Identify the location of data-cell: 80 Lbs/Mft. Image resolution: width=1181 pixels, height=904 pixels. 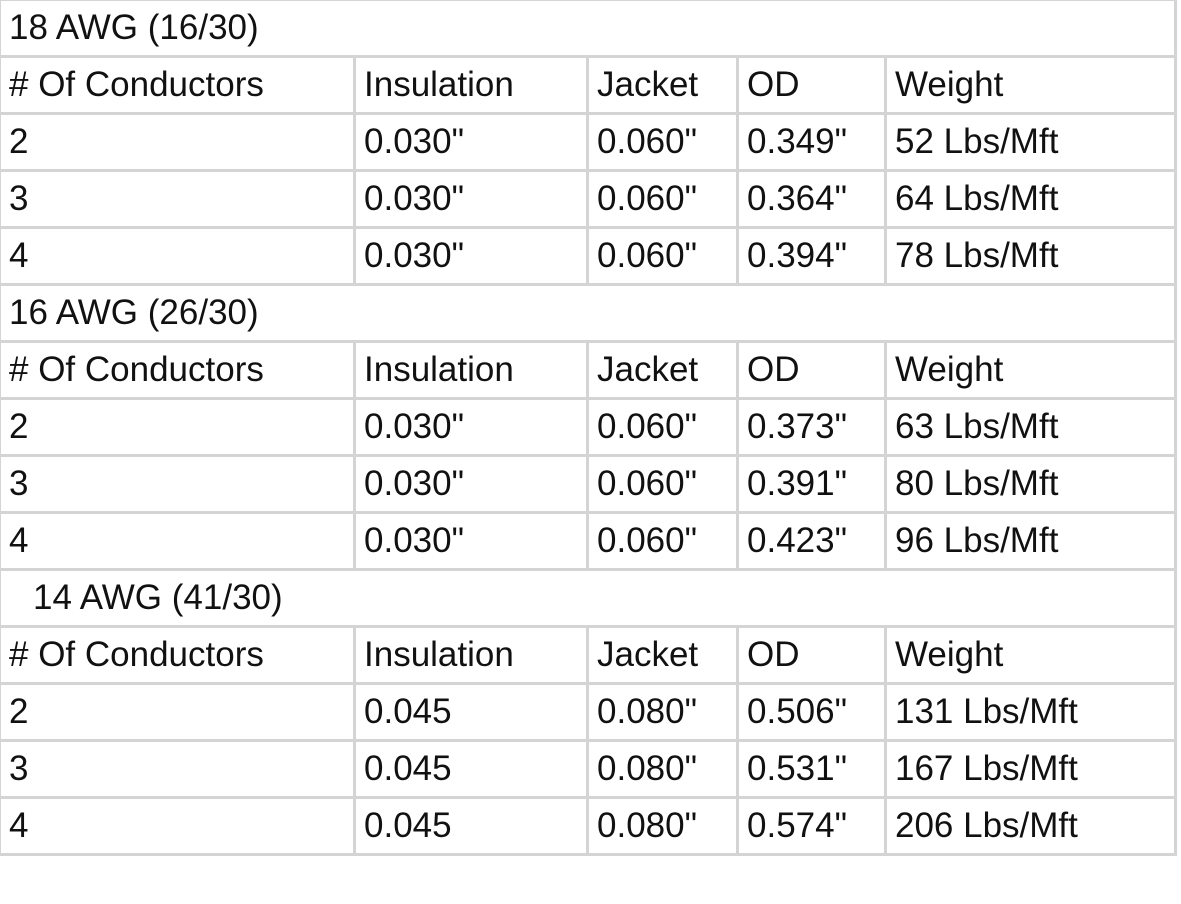
(1030, 484).